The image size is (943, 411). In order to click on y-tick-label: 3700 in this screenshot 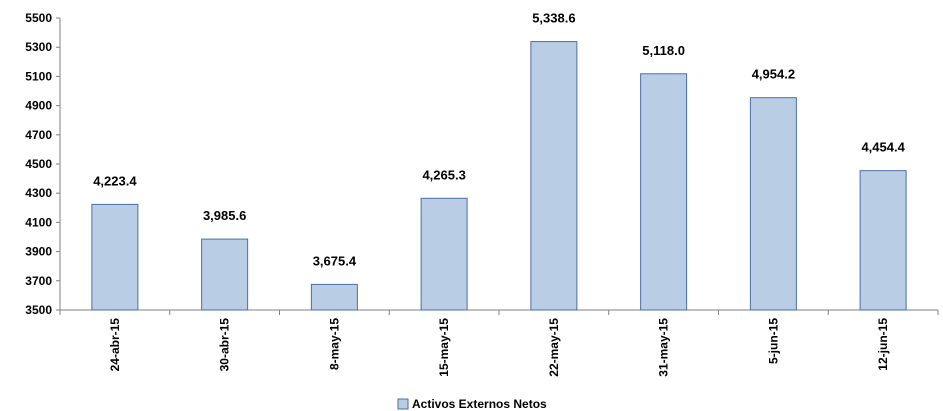, I will do `click(38, 281)`.